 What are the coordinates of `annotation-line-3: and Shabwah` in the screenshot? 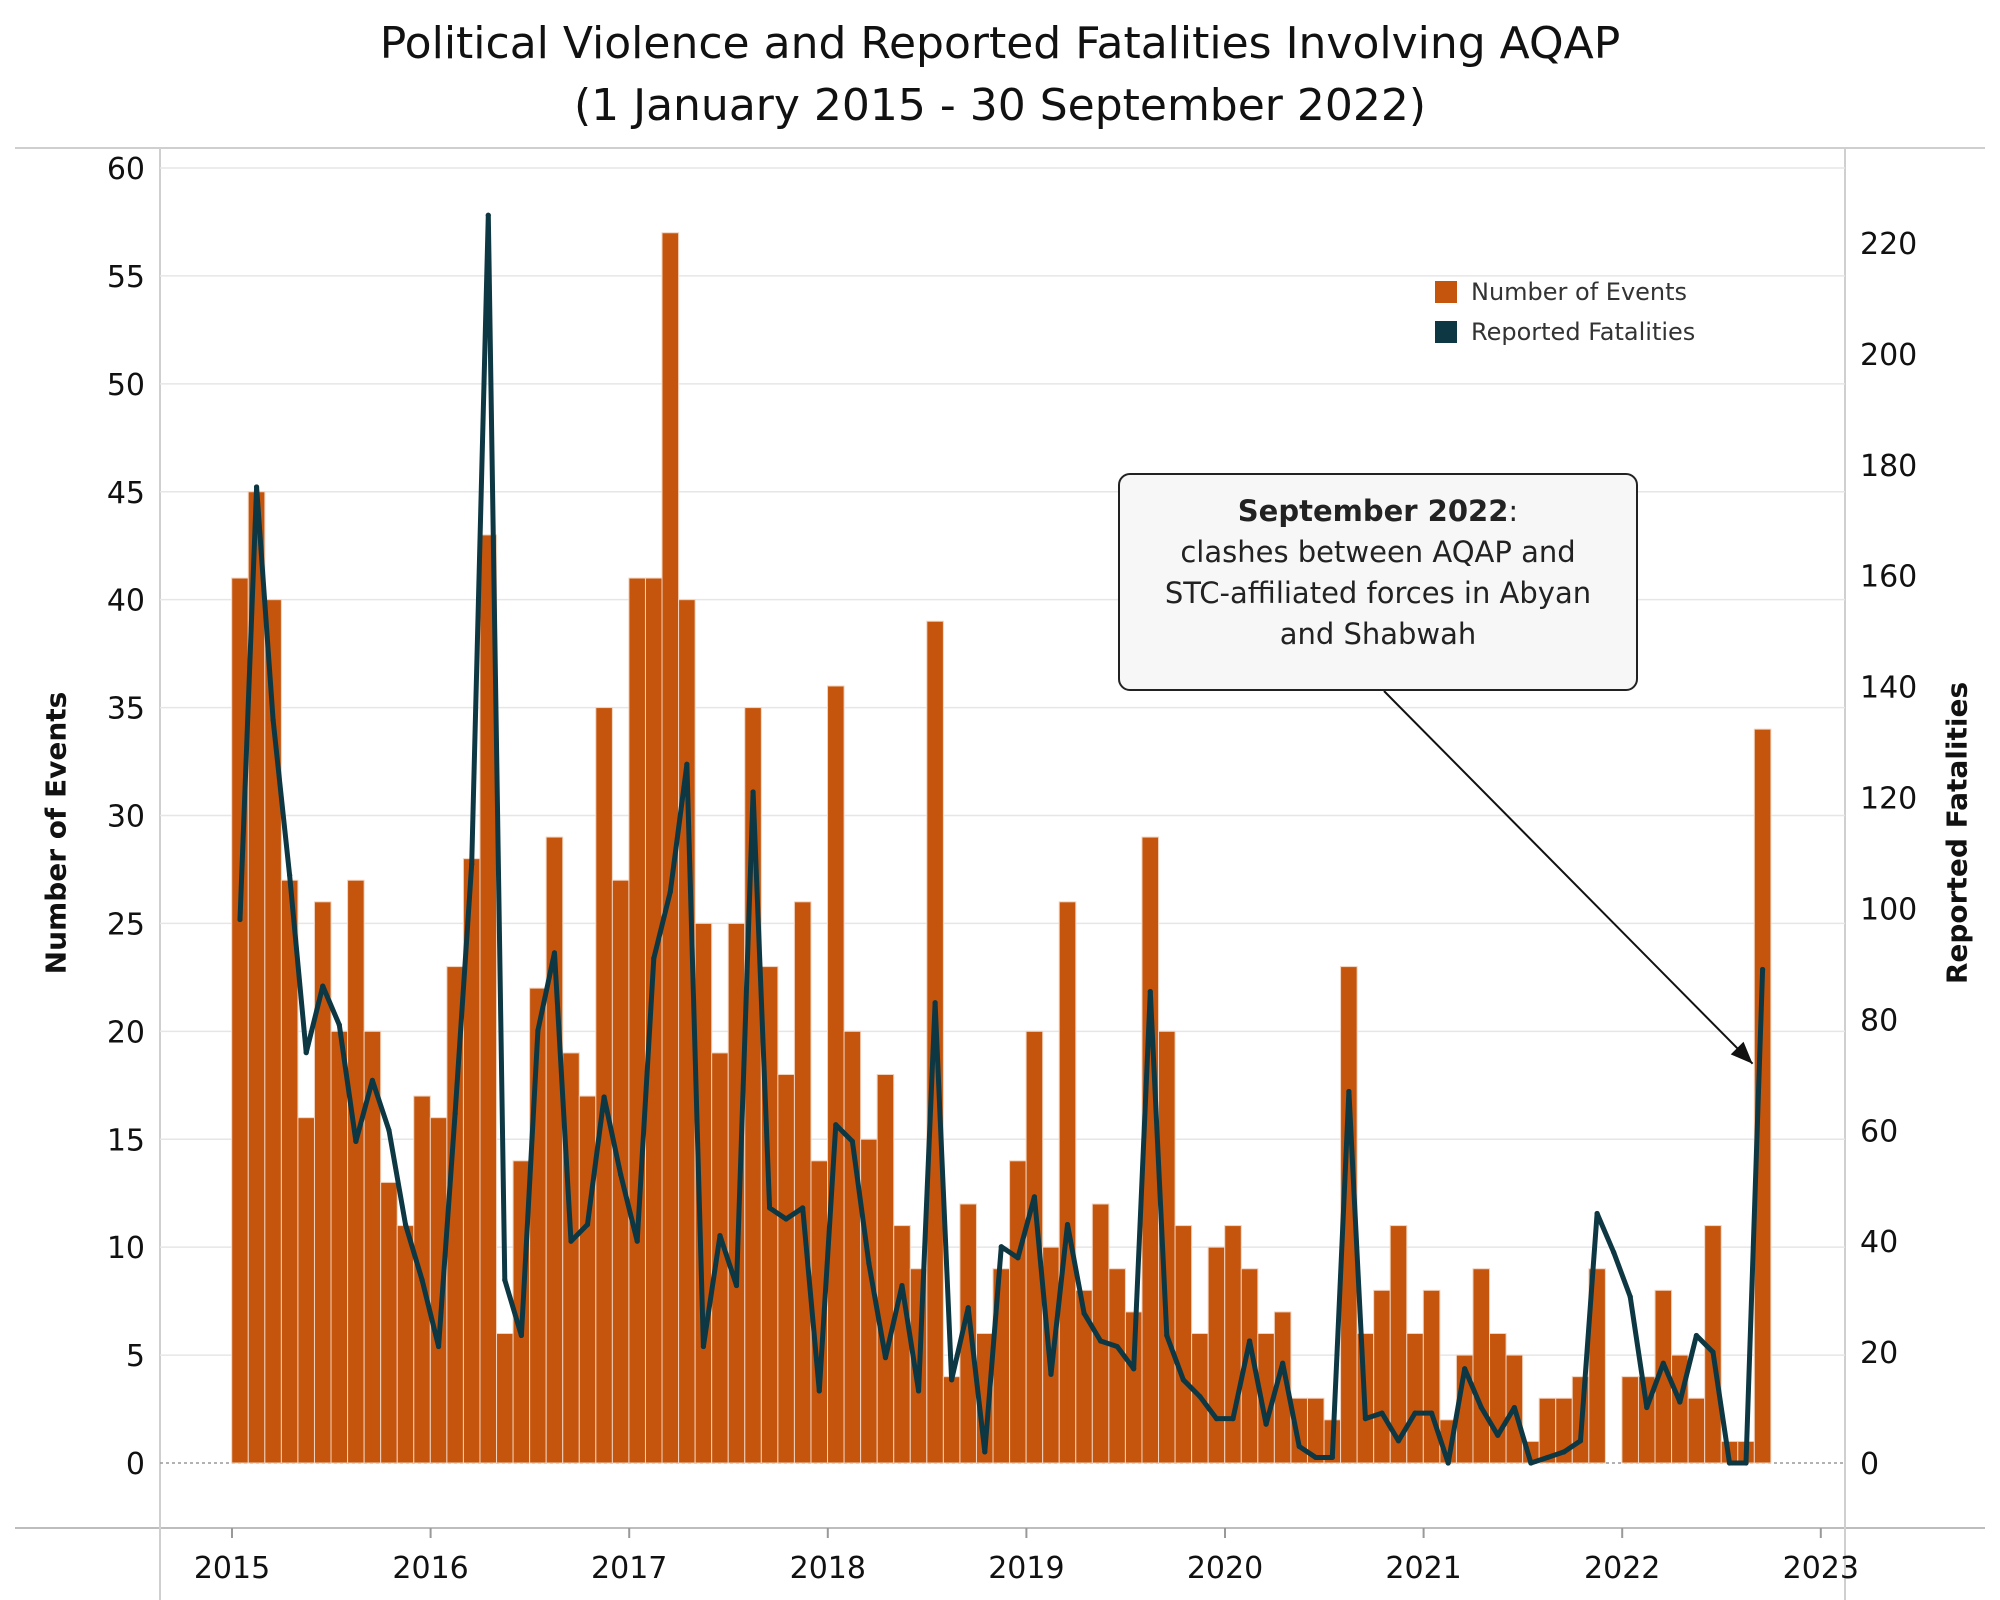 It's located at (1378, 634).